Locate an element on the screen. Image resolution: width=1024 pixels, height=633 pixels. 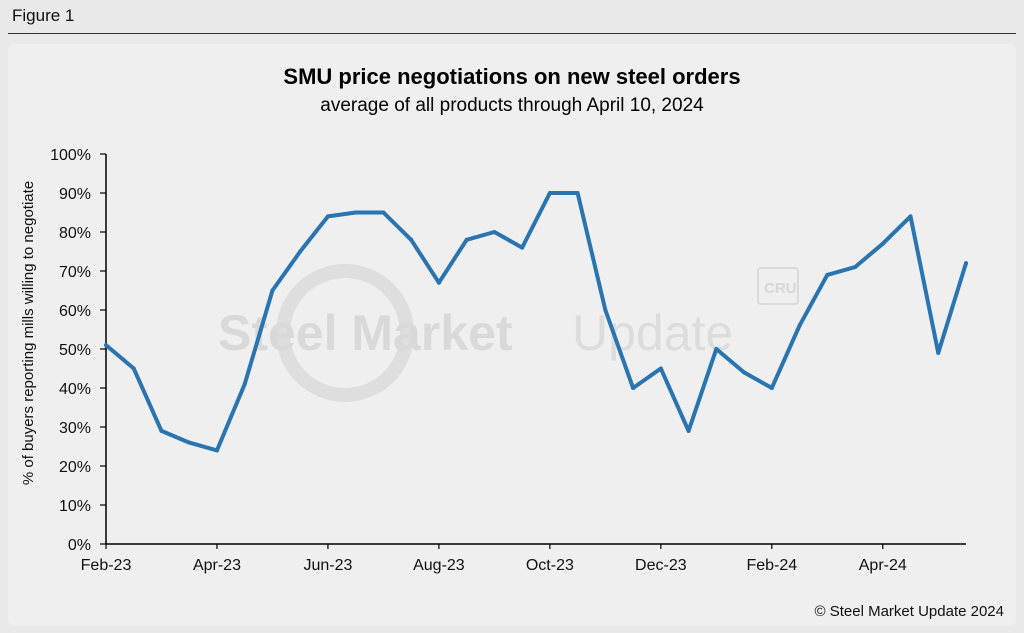
figure-label: Figure 1 is located at coordinates (43, 15).